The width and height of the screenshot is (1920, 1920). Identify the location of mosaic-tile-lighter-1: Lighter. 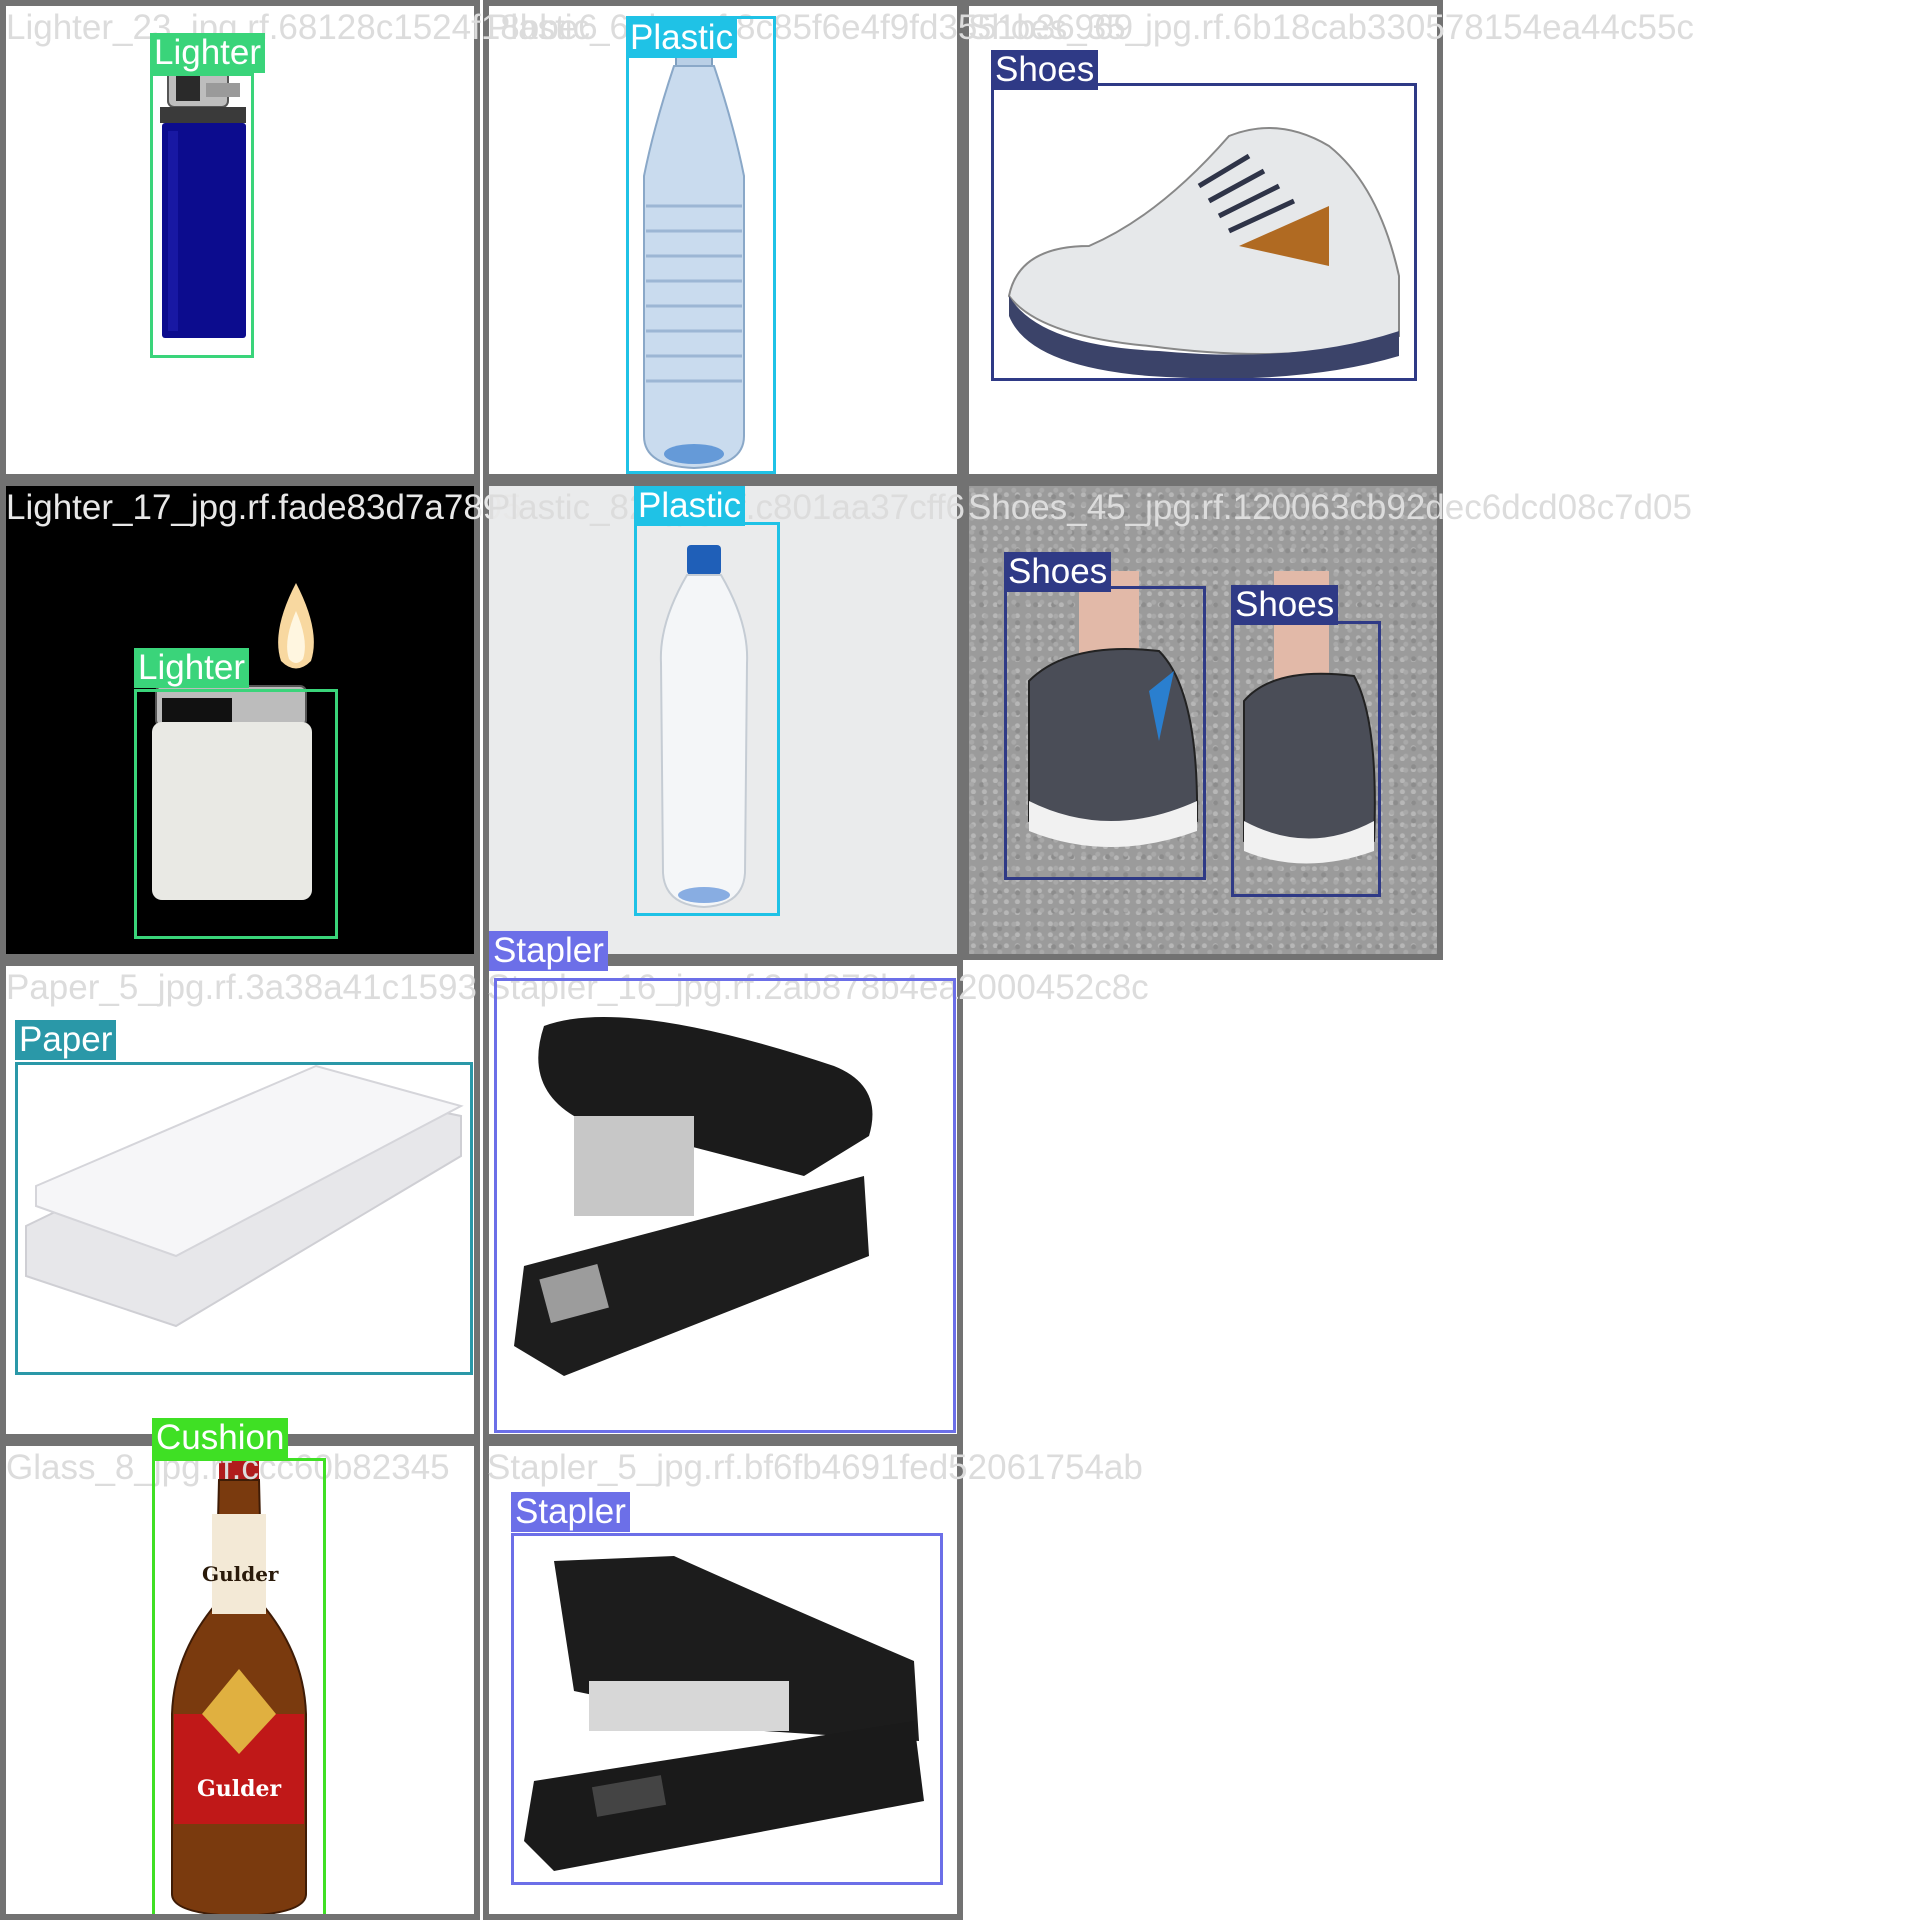
(240, 240).